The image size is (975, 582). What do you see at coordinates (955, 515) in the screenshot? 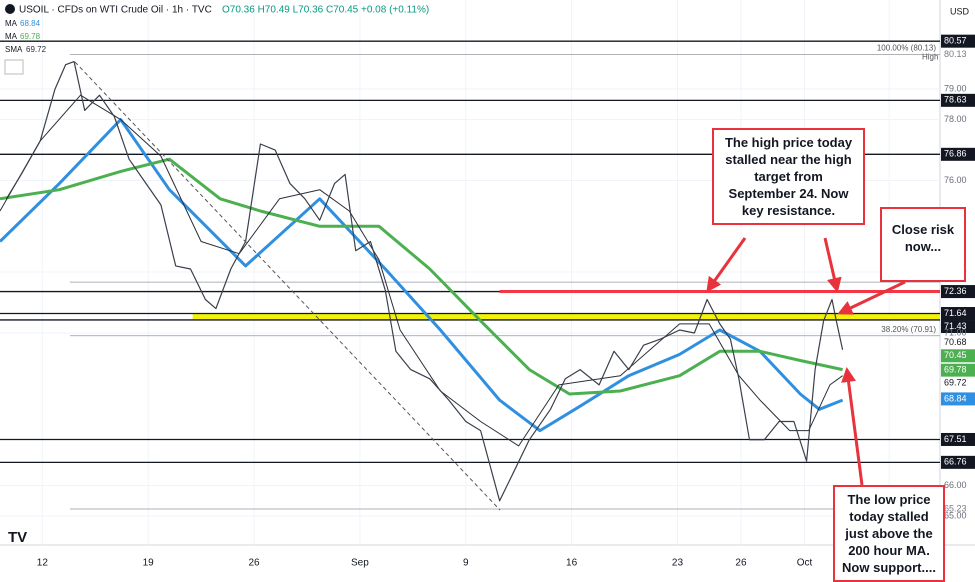
I see `y-tick-label: 65.00` at bounding box center [955, 515].